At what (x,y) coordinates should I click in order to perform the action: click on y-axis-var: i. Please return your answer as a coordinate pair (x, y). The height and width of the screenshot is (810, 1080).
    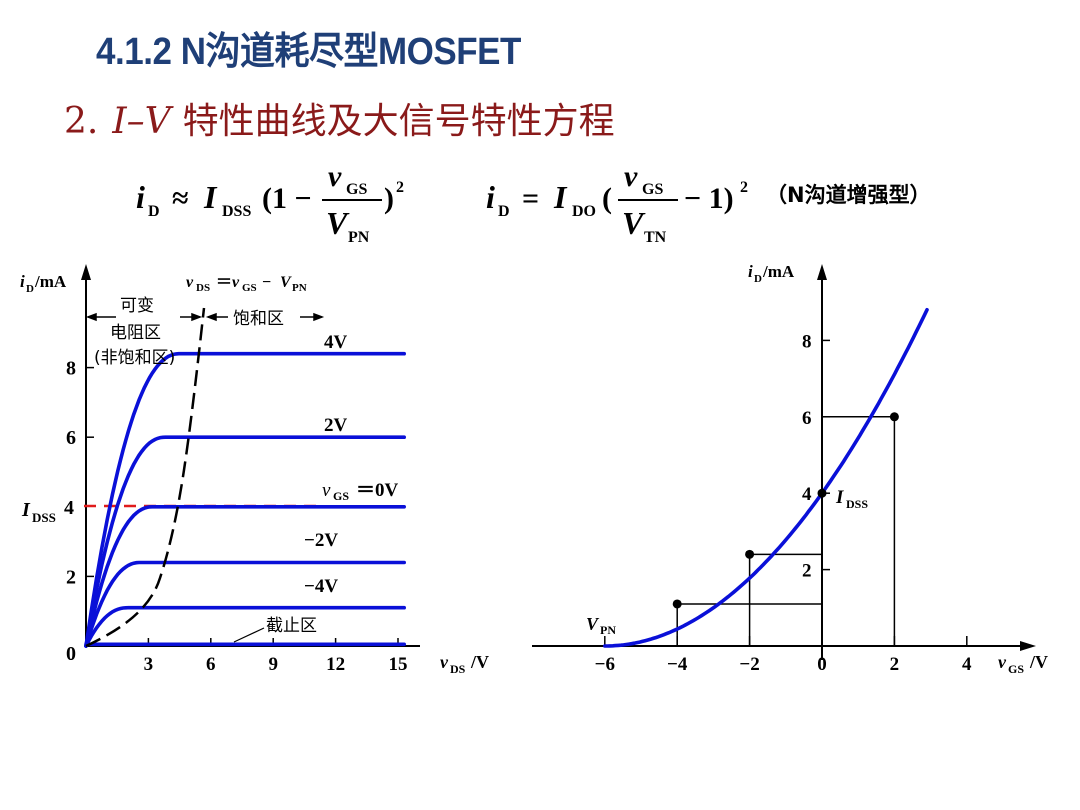
    Looking at the image, I should click on (22, 281).